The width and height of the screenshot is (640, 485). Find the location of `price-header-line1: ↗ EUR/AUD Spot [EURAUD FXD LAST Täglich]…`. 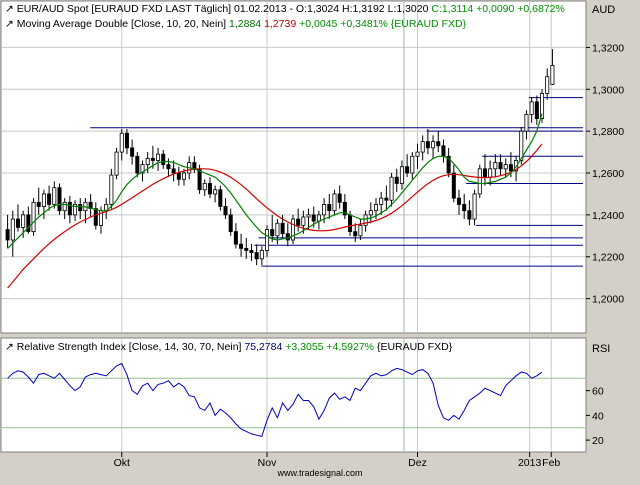

price-header-line1: ↗ EUR/AUD Spot [EURAUD FXD LAST Täglich]… is located at coordinates (285, 9).